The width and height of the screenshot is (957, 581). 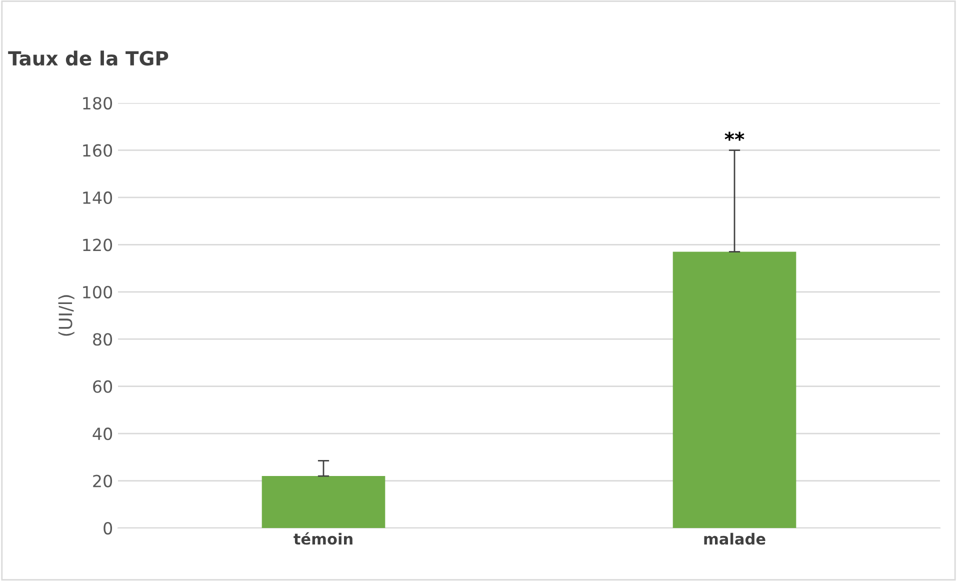 I want to click on chart-title: Taux de la TGP, so click(x=88, y=58).